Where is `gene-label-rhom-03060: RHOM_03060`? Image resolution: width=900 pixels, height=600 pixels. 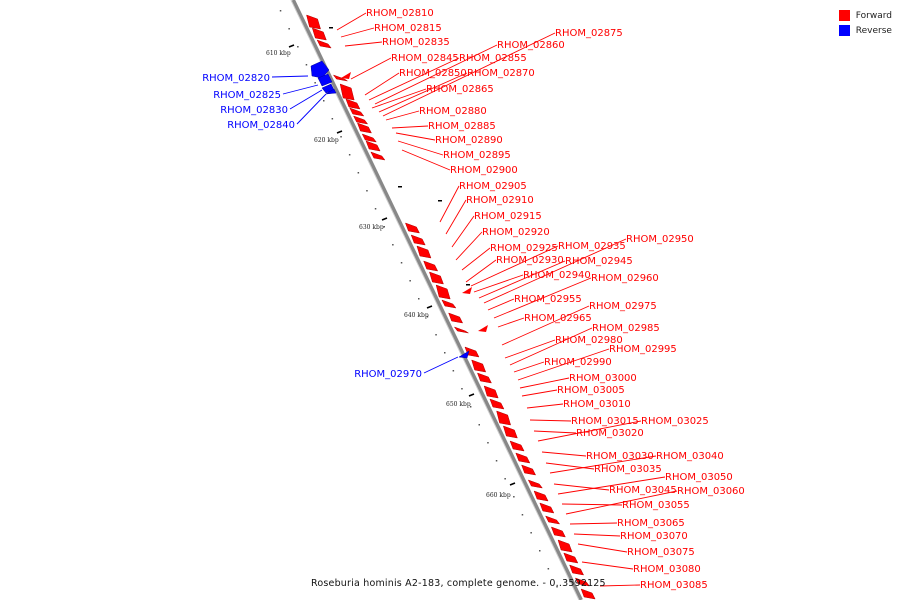
gene-label-rhom-03060: RHOM_03060 is located at coordinates (711, 491).